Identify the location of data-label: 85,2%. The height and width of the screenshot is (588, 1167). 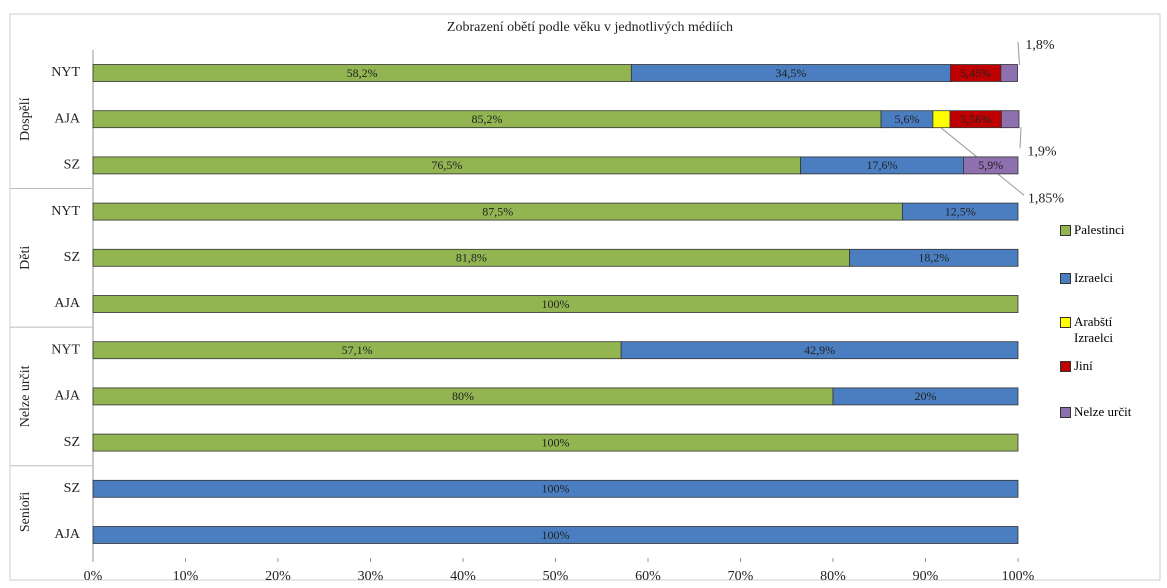
(487, 119).